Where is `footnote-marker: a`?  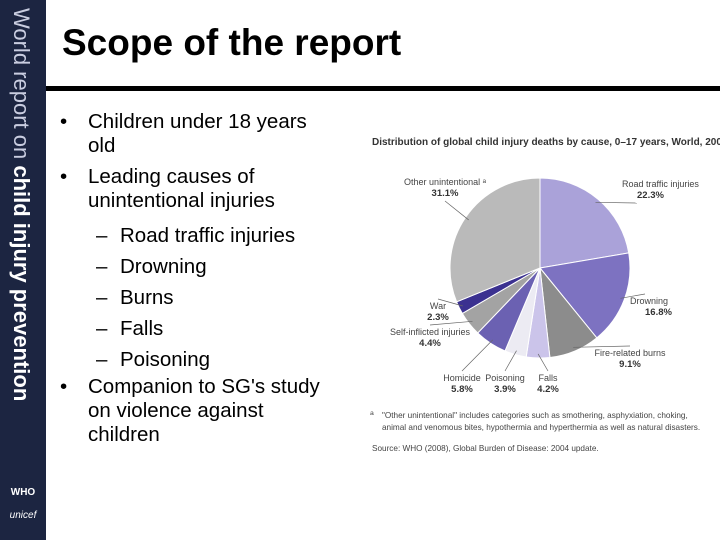
footnote-marker: a is located at coordinates (372, 413).